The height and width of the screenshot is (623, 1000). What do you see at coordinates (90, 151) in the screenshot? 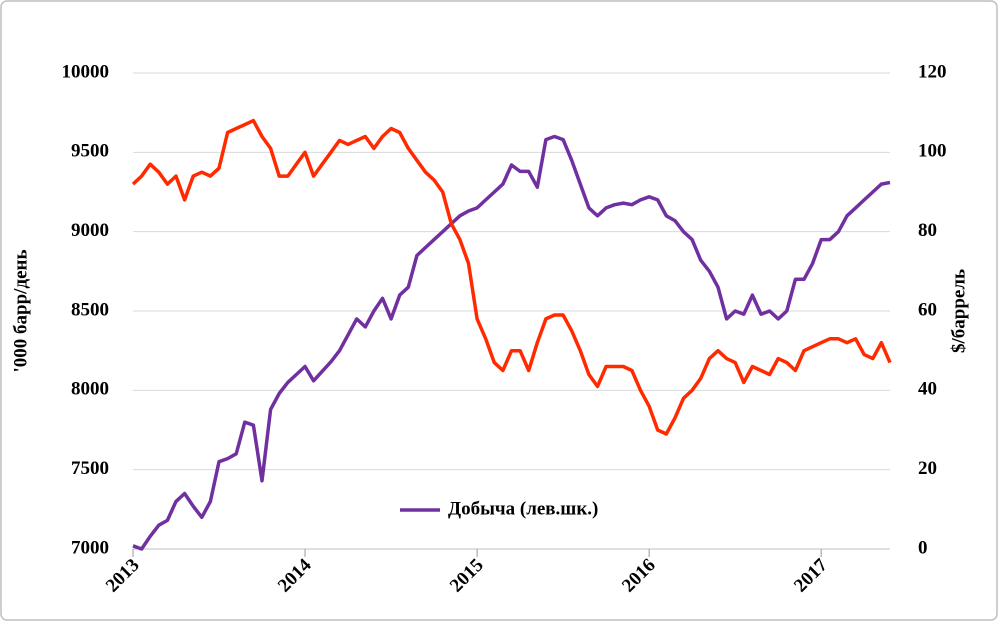
I see `y-tick-label: 9500` at bounding box center [90, 151].